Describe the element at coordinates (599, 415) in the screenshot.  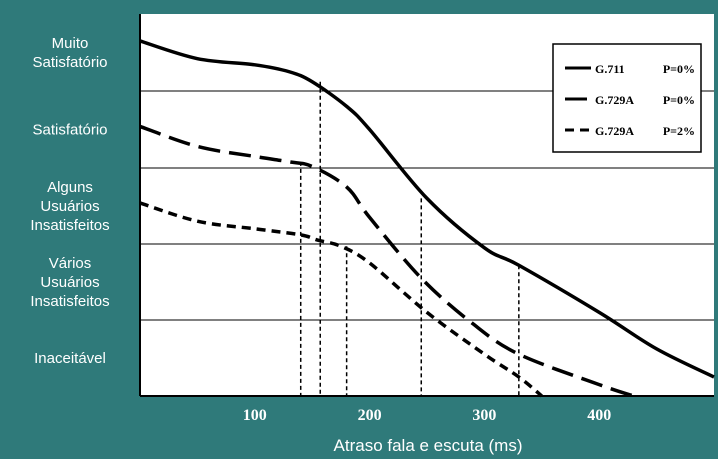
I see `x-tick-label: 400` at that location.